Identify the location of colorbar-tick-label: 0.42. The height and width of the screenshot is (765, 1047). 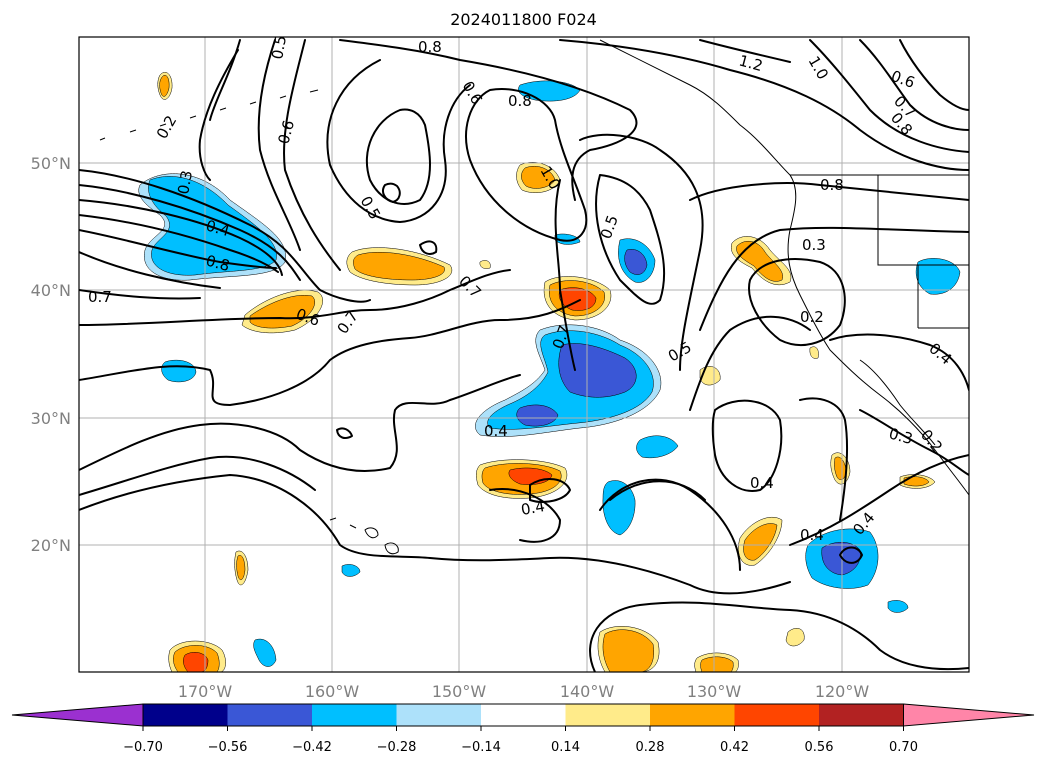
(734, 747).